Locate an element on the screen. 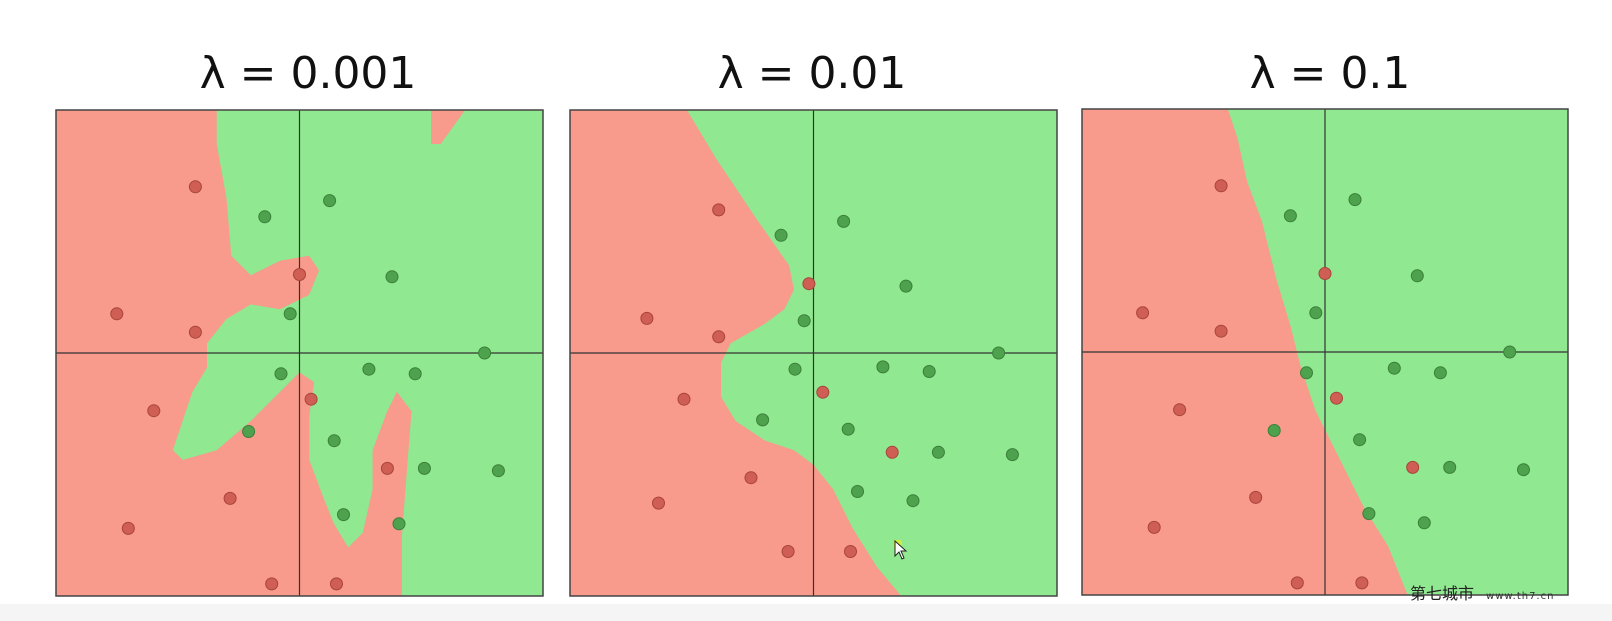 Image resolution: width=1612 pixels, height=621 pixels. watermark-url: www.th7.cn is located at coordinates (1520, 596).